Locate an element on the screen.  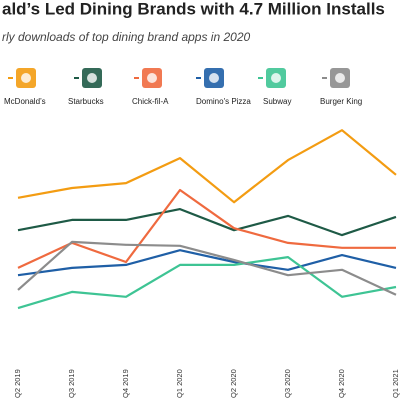
legend-label: Burger King is located at coordinates (341, 101).